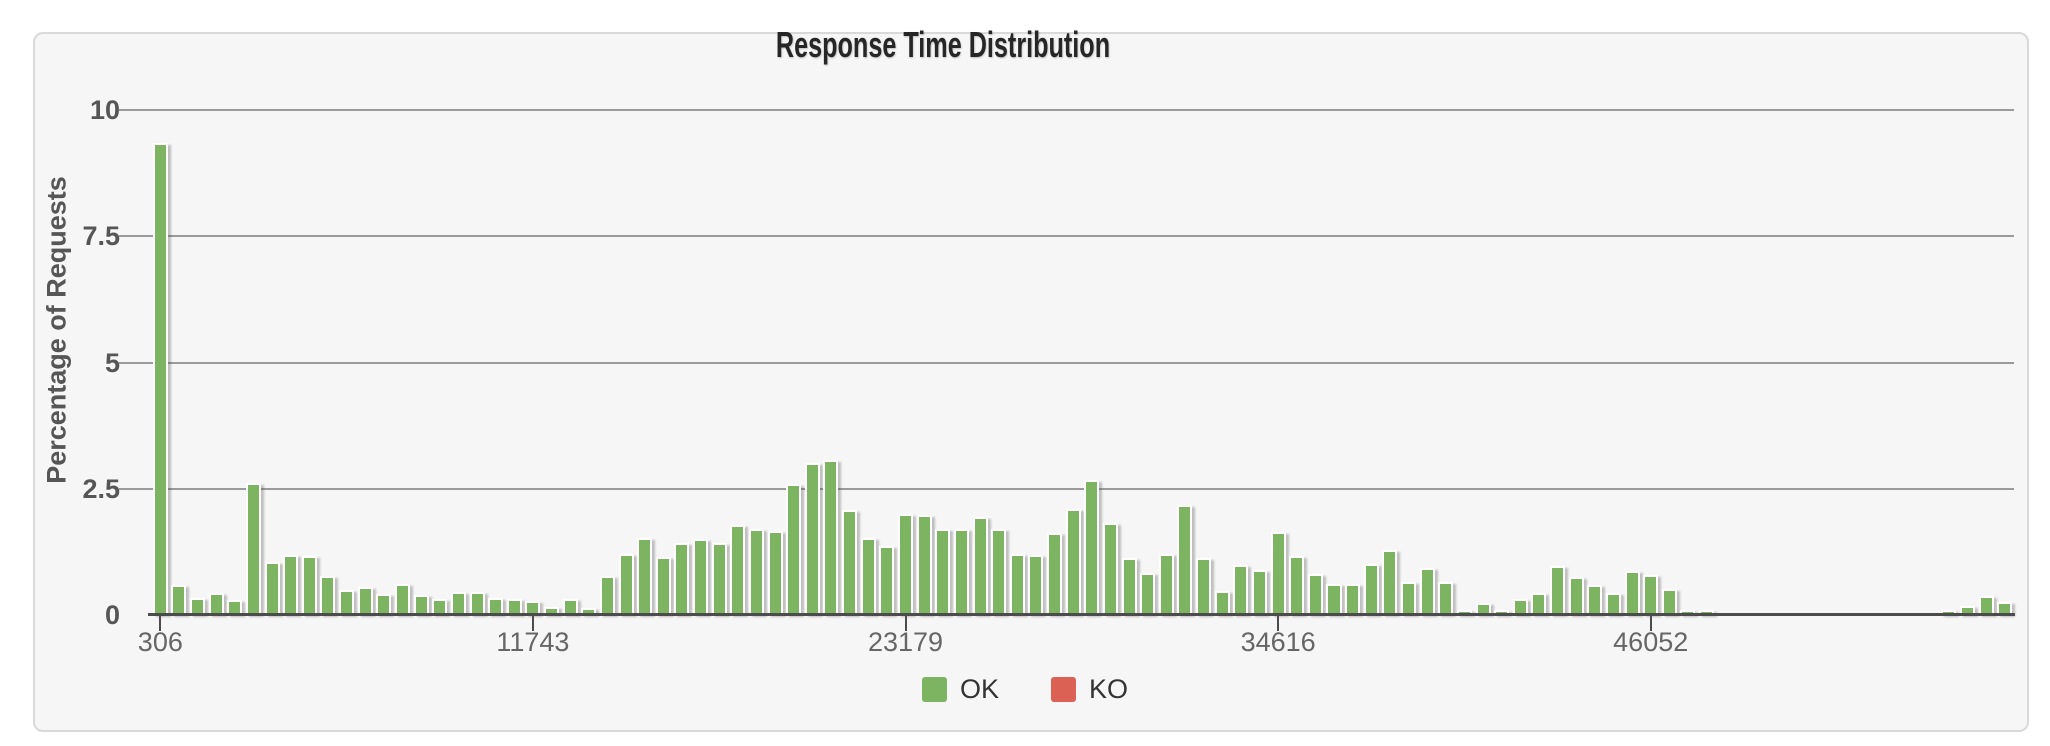  What do you see at coordinates (112, 615) in the screenshot?
I see `y-tick-label: 0` at bounding box center [112, 615].